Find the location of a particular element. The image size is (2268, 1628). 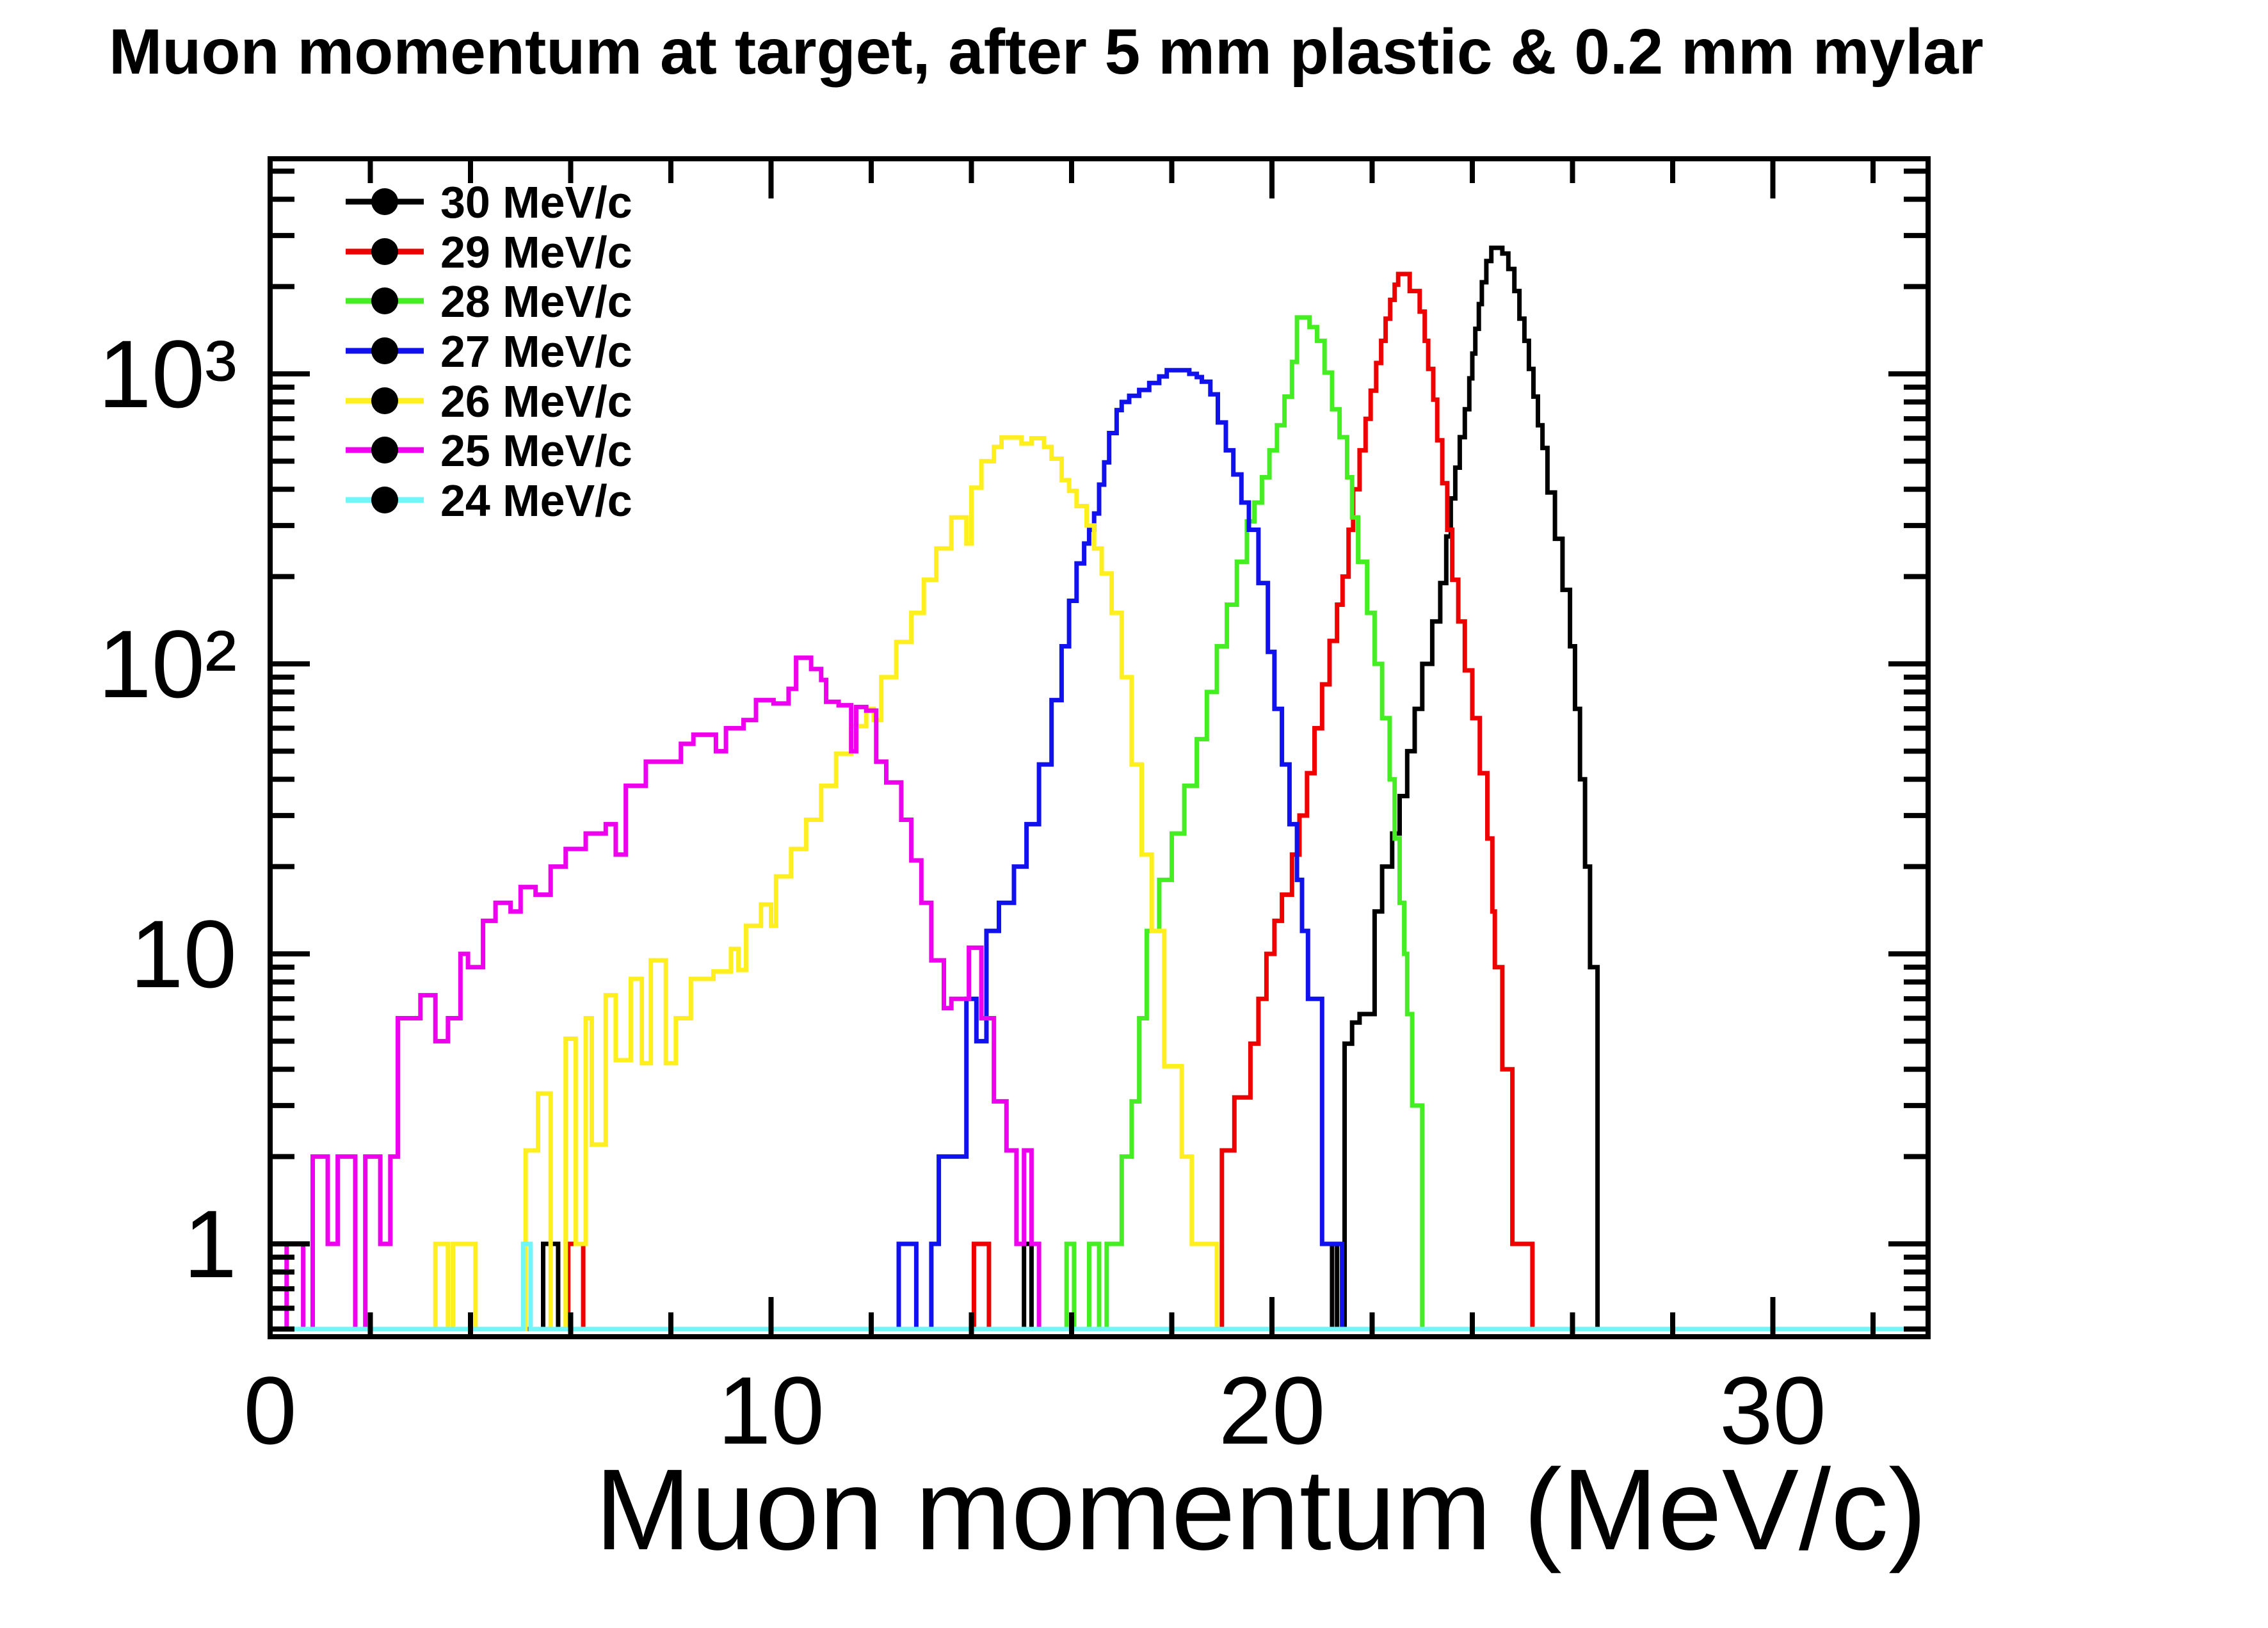

legend-label: 30 MeV/c is located at coordinates (536, 202).